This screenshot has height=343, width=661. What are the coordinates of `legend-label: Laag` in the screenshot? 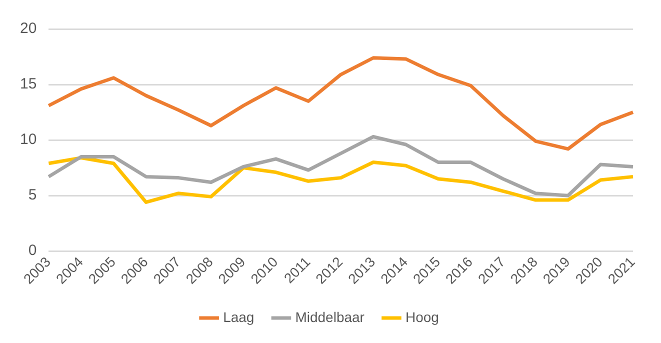 It's located at (238, 316).